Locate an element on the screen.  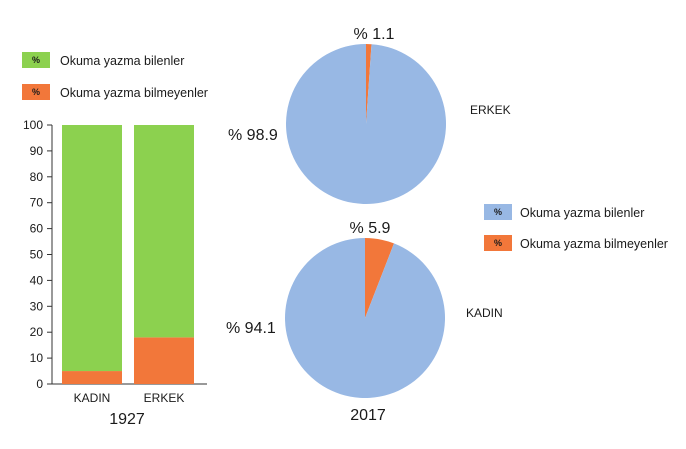
pie-kadin-label-literate: % 94.1 is located at coordinates (251, 328).